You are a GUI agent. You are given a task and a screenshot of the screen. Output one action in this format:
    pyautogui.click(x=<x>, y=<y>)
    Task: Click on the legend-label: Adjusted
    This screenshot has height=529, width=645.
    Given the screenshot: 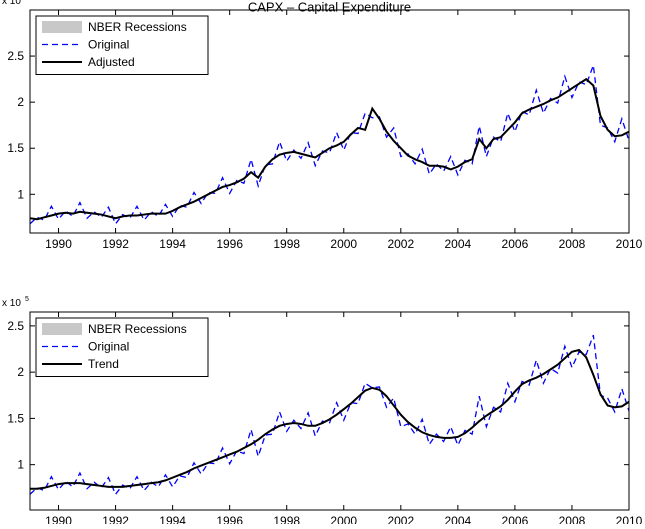 What is the action you would take?
    pyautogui.click(x=111, y=62)
    